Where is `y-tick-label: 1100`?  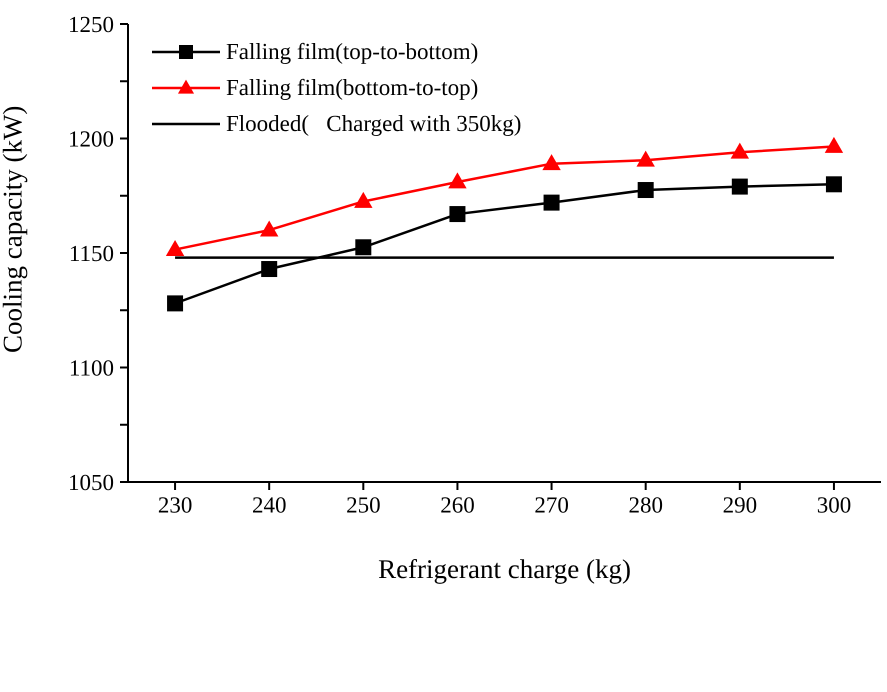
y-tick-label: 1100 is located at coordinates (91, 368).